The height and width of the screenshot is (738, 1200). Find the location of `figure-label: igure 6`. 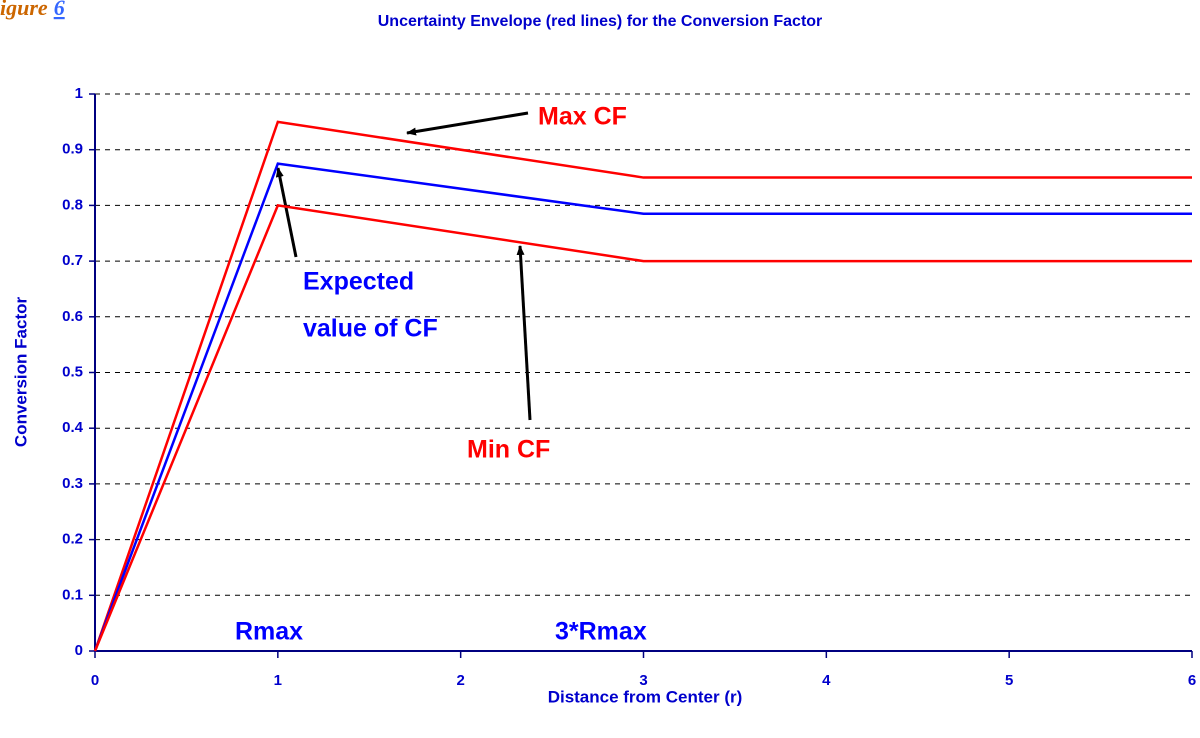

figure-label: igure 6 is located at coordinates (32, 10).